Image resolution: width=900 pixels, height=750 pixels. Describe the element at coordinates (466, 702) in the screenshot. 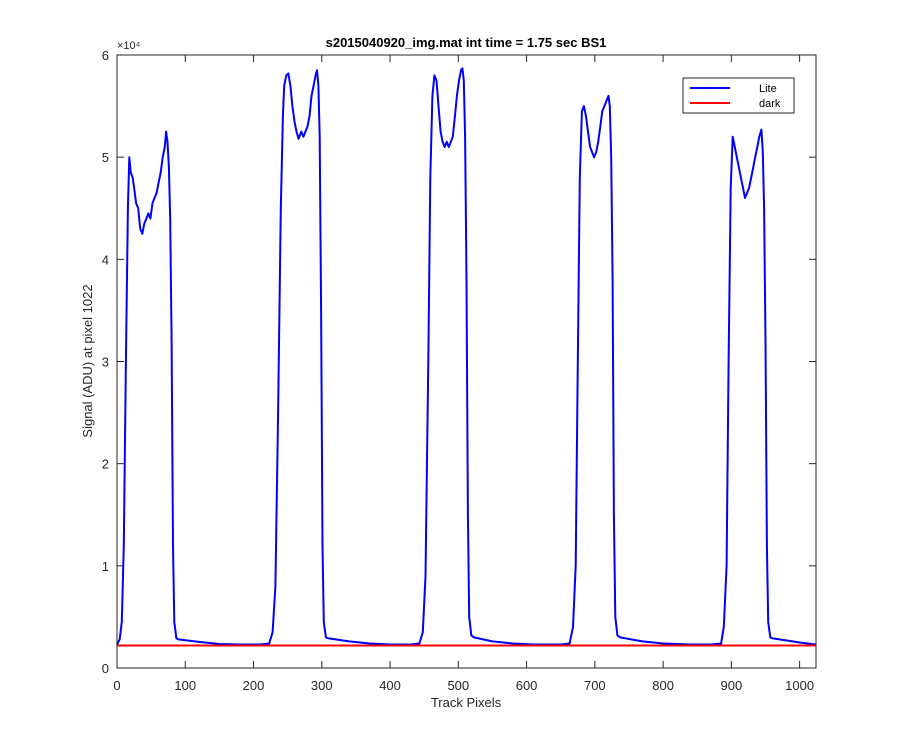

I see `x-axis-label: Track Pixels` at that location.